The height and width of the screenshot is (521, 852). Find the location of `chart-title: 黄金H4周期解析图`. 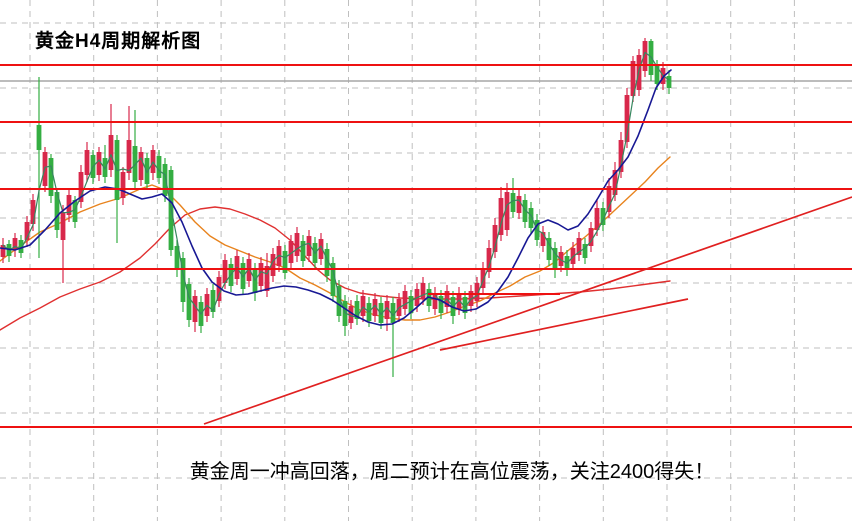

chart-title: 黄金H4周期解析图 is located at coordinates (118, 41).